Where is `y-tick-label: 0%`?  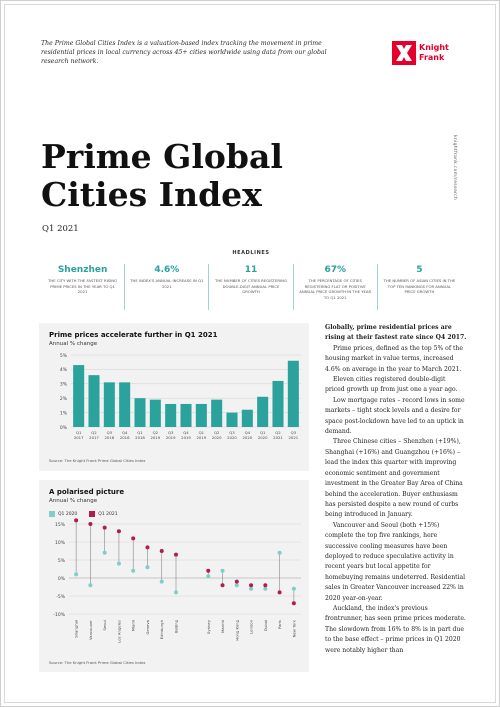 y-tick-label: 0% is located at coordinates (62, 579).